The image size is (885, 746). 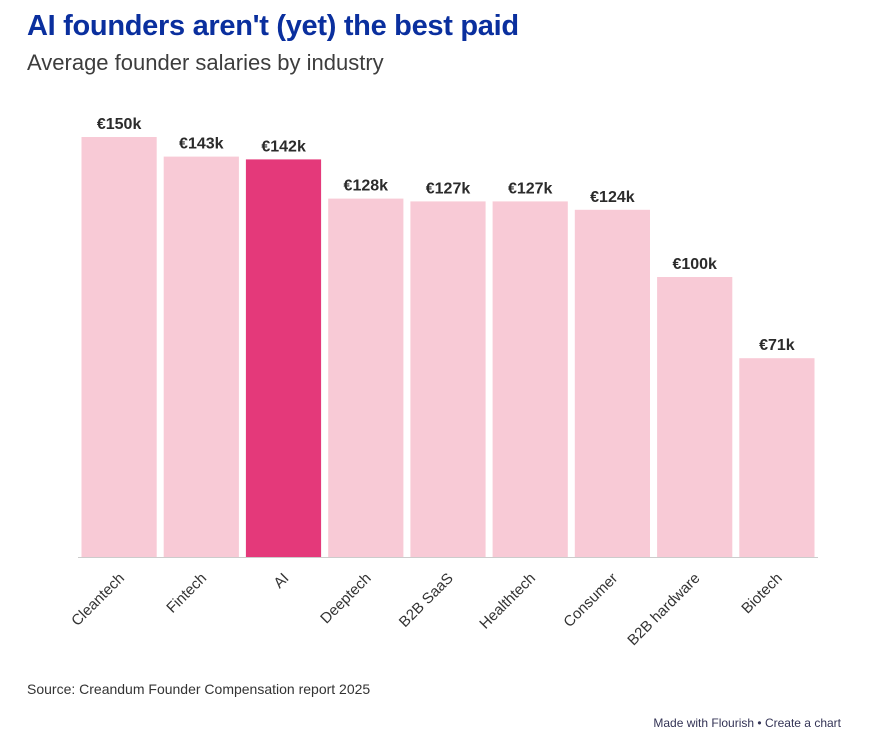 I want to click on x-tick-label: Cleantech, so click(x=98, y=600).